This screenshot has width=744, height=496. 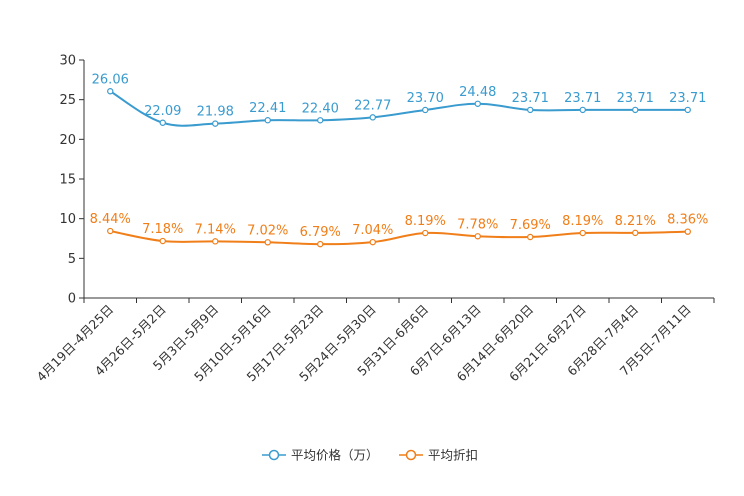 What do you see at coordinates (267, 230) in the screenshot?
I see `data-label: 7.02%` at bounding box center [267, 230].